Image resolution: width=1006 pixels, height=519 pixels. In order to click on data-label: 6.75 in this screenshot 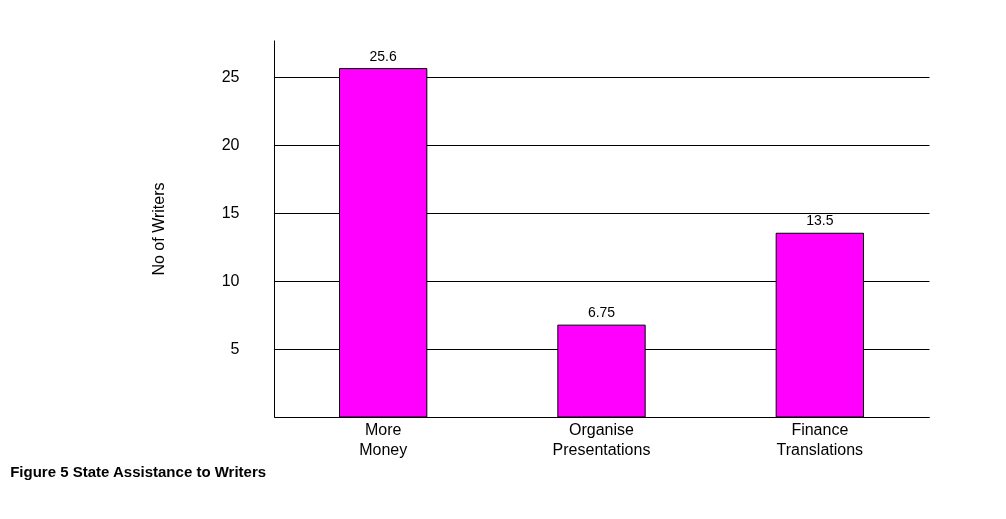, I will do `click(601, 312)`.